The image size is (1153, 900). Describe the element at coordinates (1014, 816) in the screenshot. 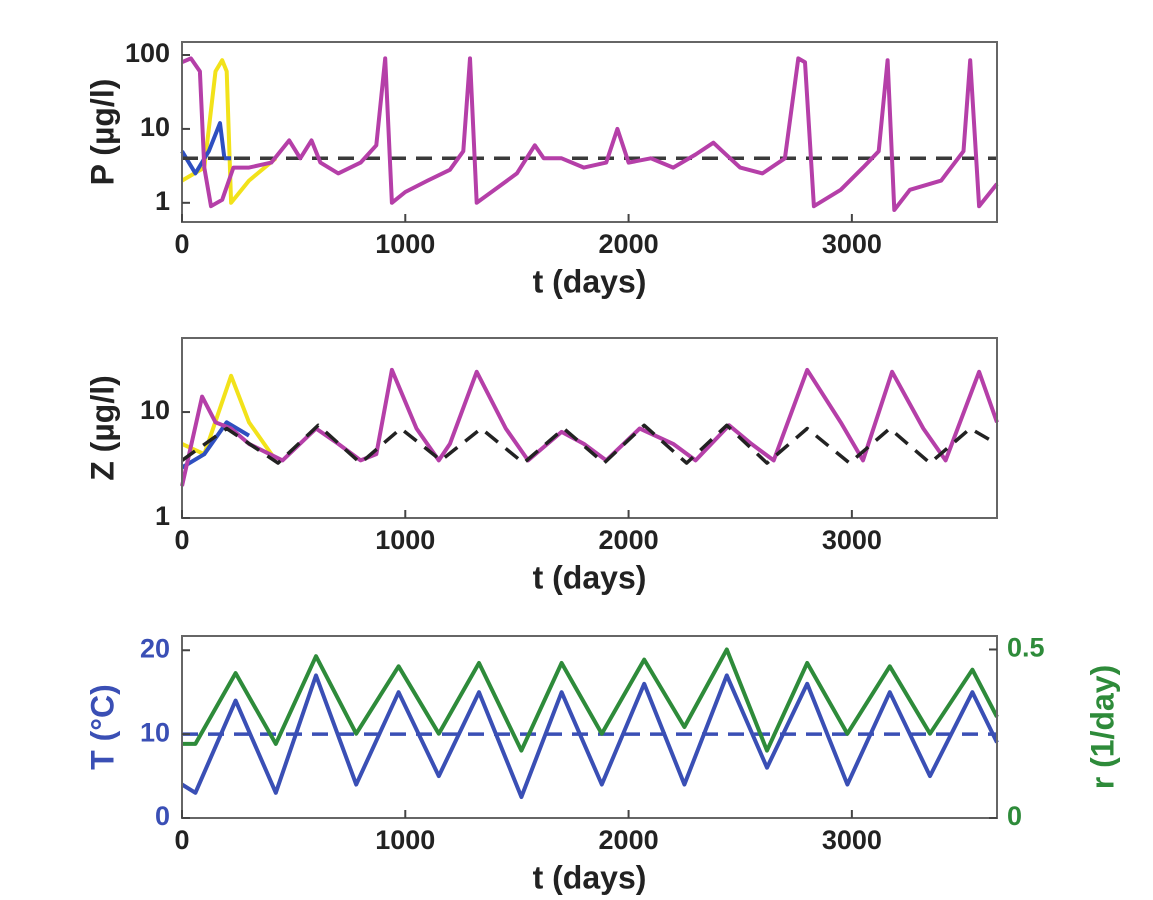

I see `y2-tick-label: 0` at that location.